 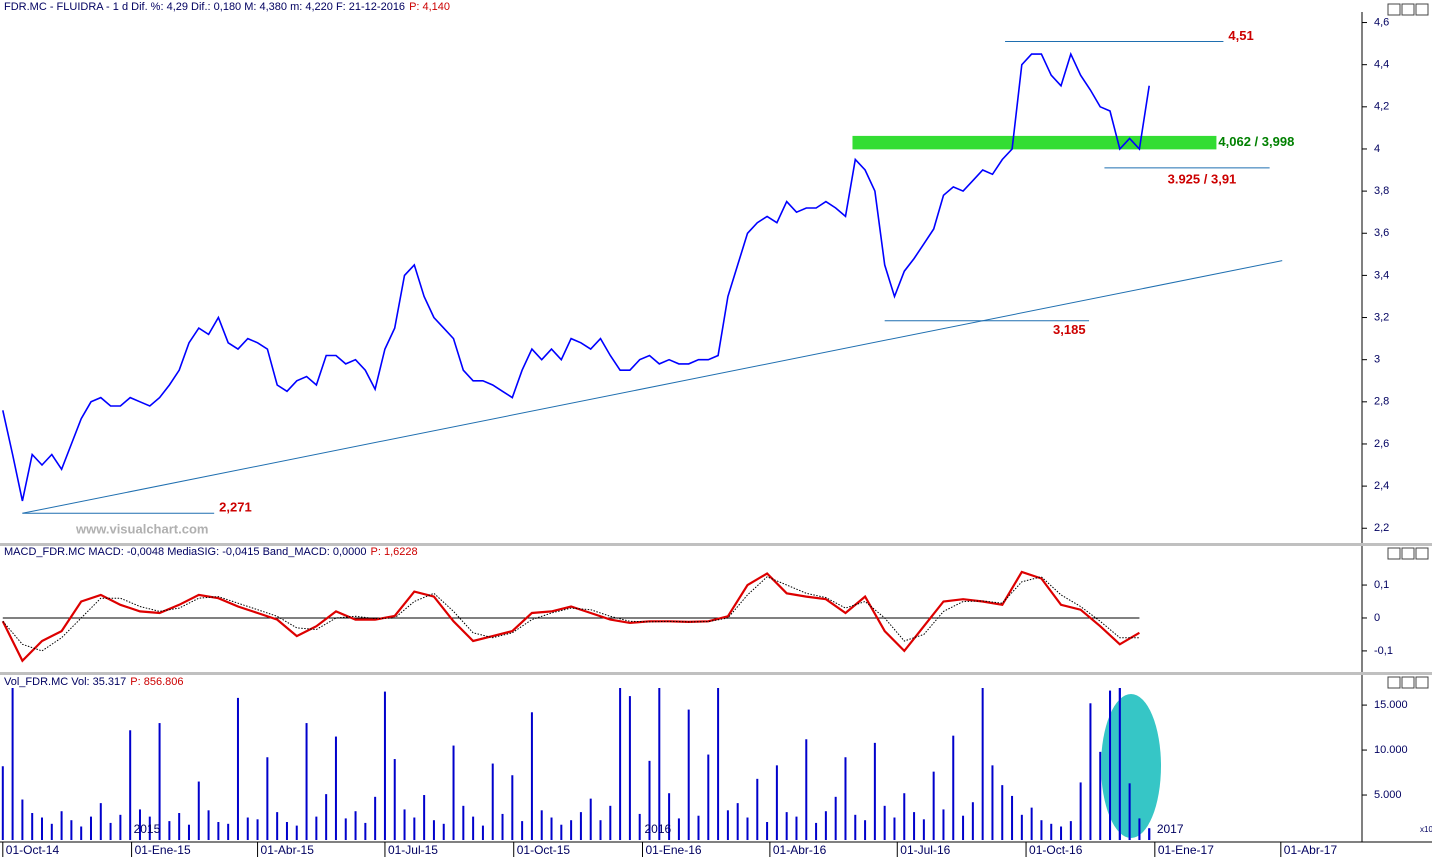 What do you see at coordinates (1381, 585) in the screenshot?
I see `y-tick-label: 0,1` at bounding box center [1381, 585].